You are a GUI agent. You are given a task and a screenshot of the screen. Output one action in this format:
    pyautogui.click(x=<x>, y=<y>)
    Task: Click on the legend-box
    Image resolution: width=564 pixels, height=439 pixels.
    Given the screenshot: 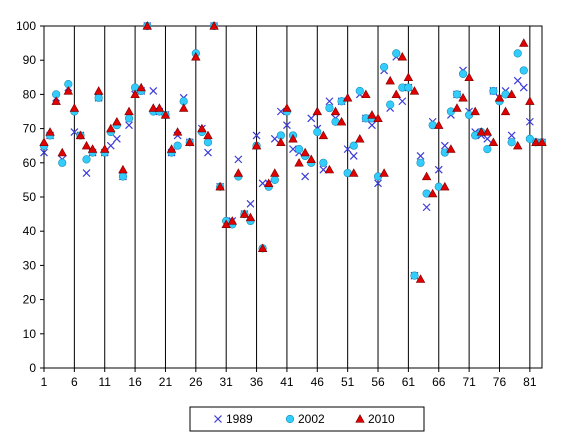 What is the action you would take?
    pyautogui.click(x=307, y=419)
    